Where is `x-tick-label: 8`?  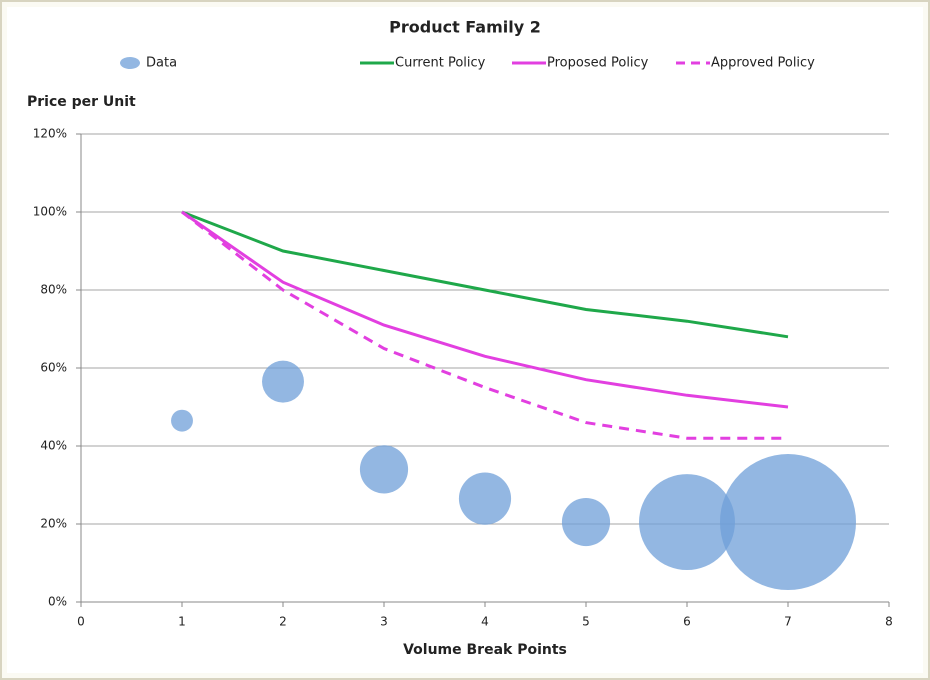
x-tick-label: 8 is located at coordinates (889, 622).